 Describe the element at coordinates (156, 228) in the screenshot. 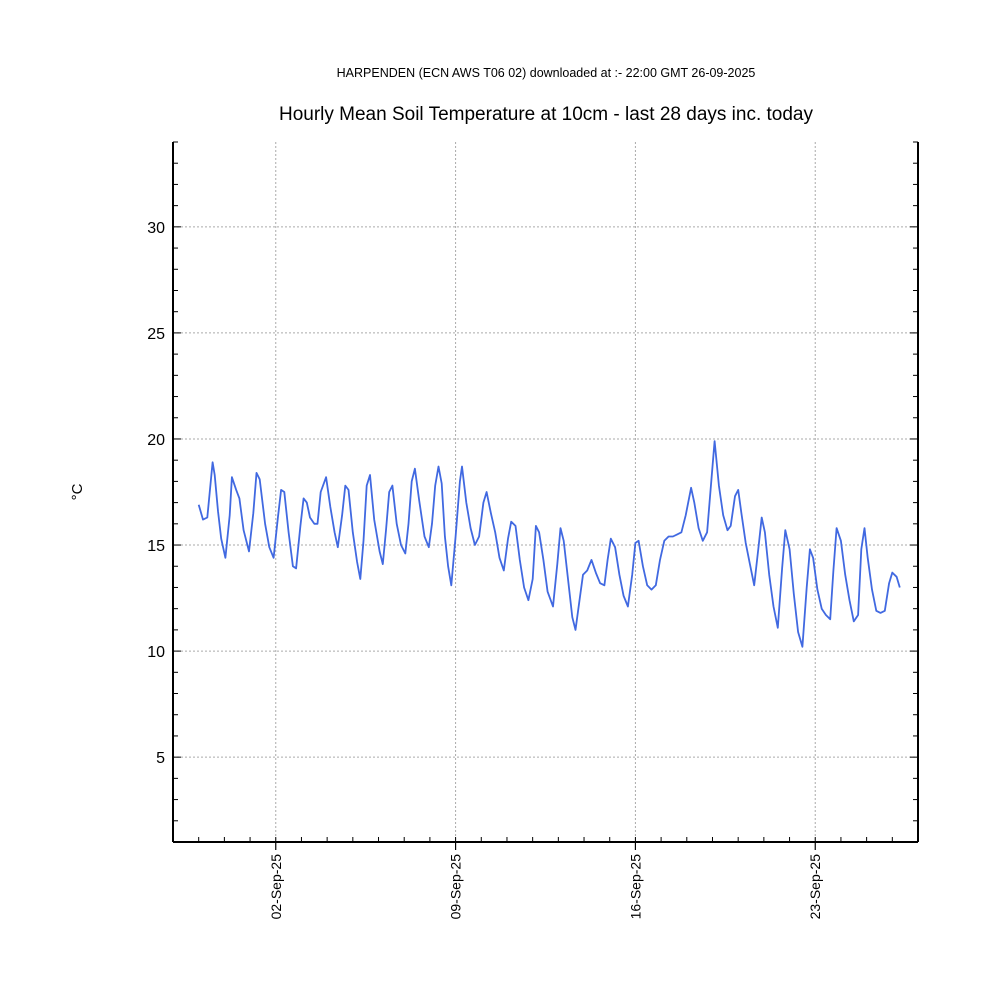

I see `y-tick-label: 30` at that location.